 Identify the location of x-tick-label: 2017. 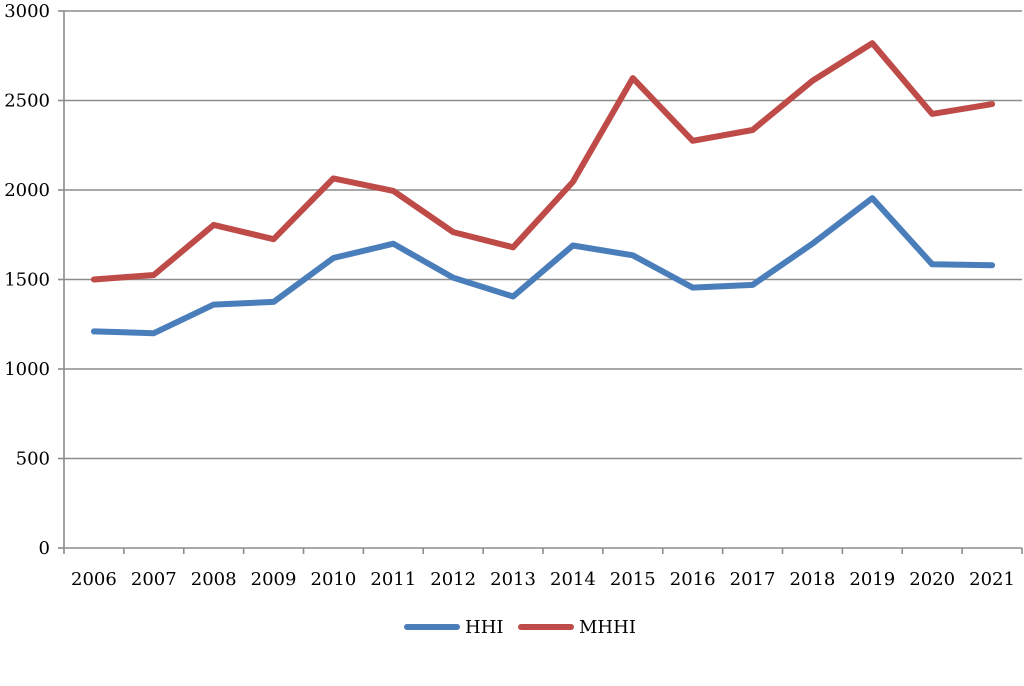
(753, 579).